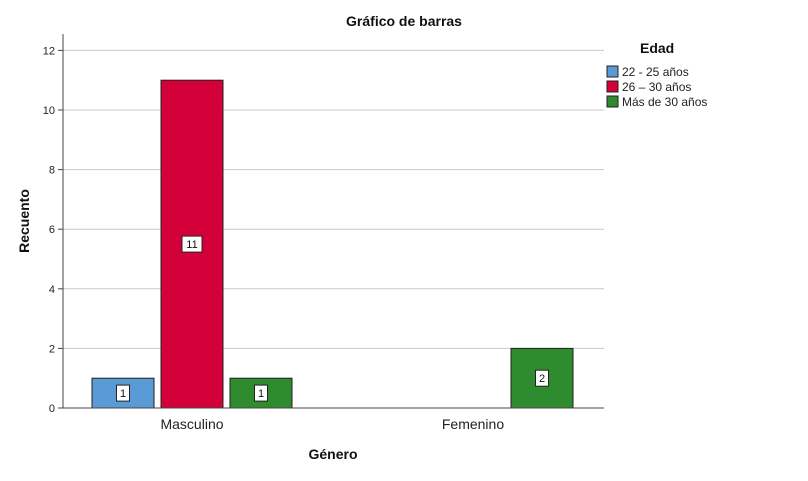 The height and width of the screenshot is (481, 808). I want to click on legend-label: 22 - 25 años, so click(655, 72).